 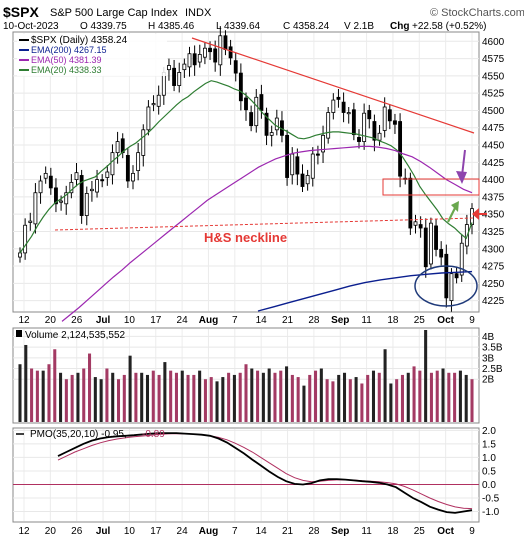 What do you see at coordinates (493, 249) in the screenshot?
I see `price-tick-label: 4300` at bounding box center [493, 249].